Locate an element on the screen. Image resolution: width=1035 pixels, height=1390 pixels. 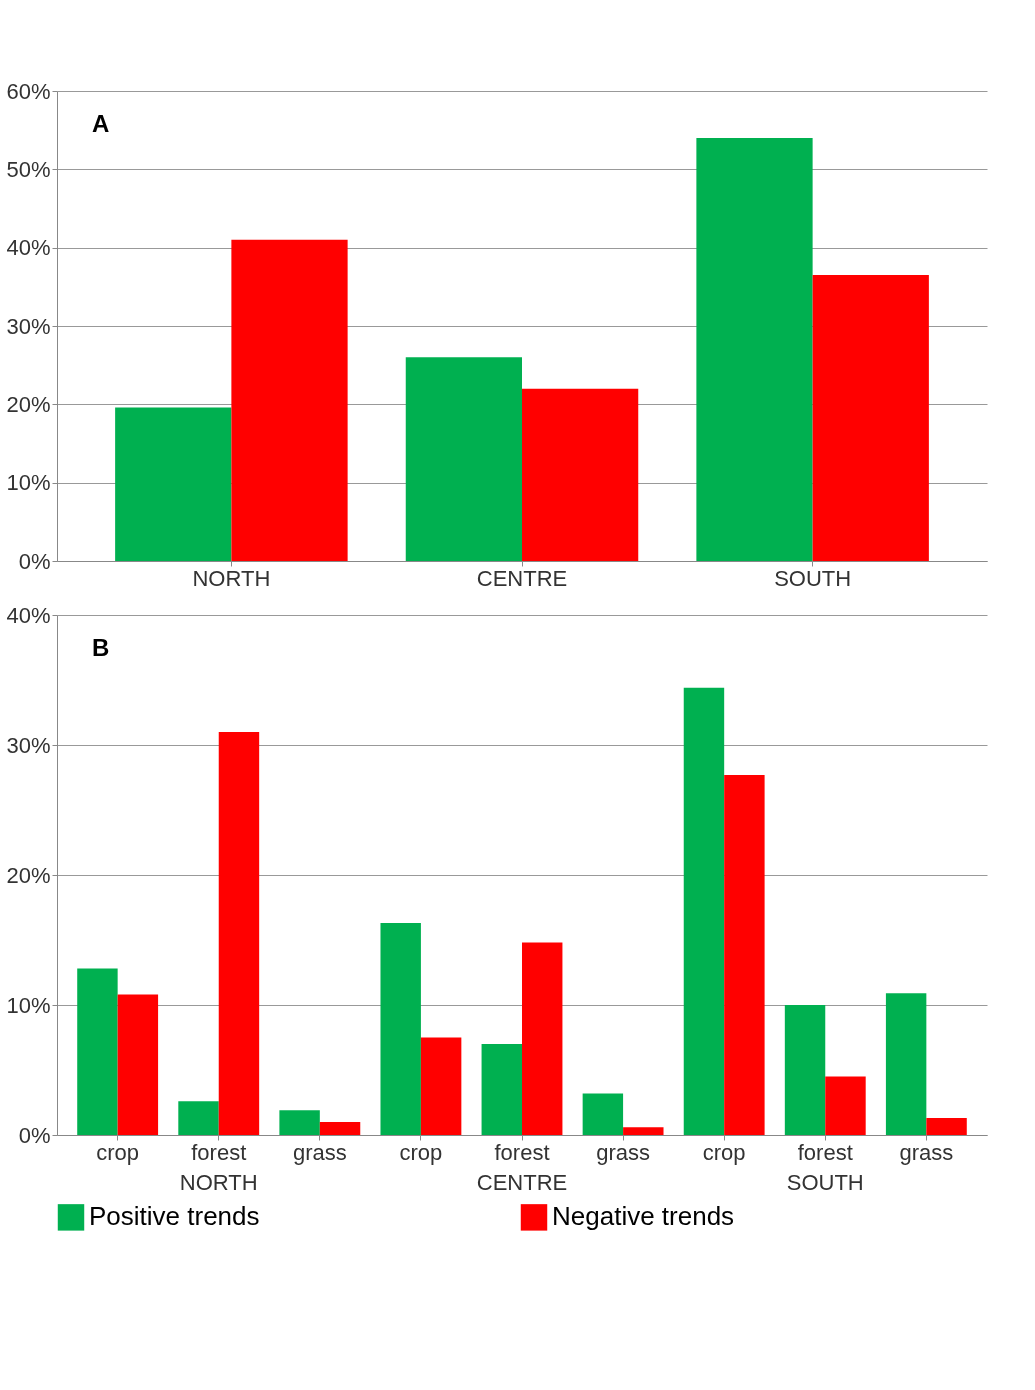
legend-label: Positive trends is located at coordinates (174, 1216).